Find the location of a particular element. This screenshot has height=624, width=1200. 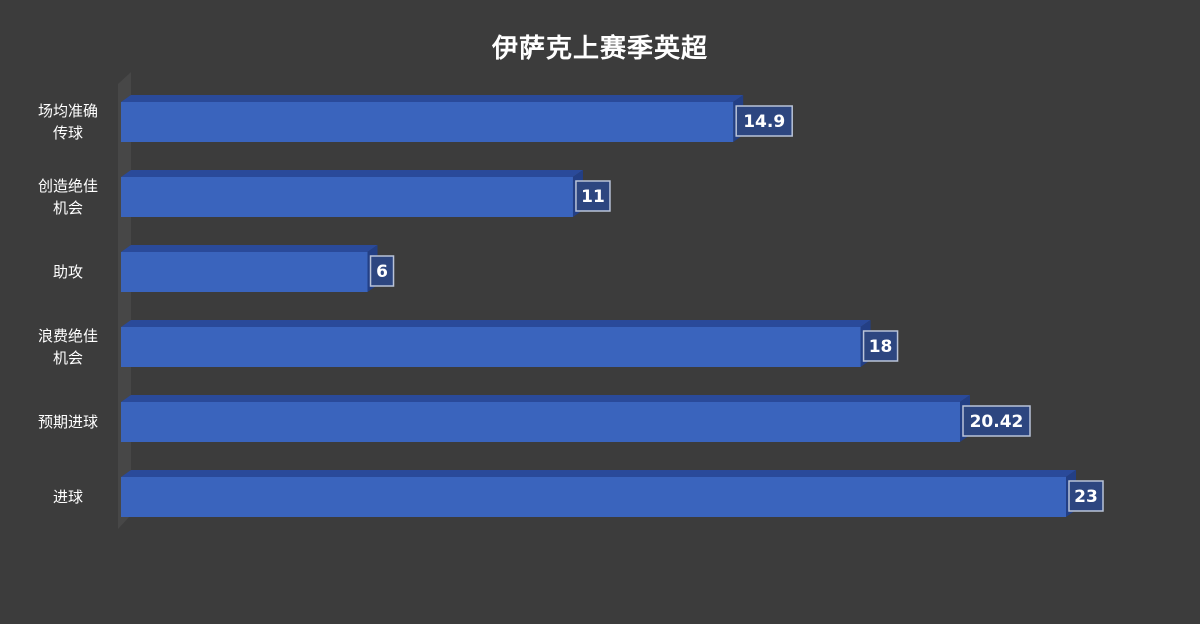

data-label: 14.9 is located at coordinates (764, 122).